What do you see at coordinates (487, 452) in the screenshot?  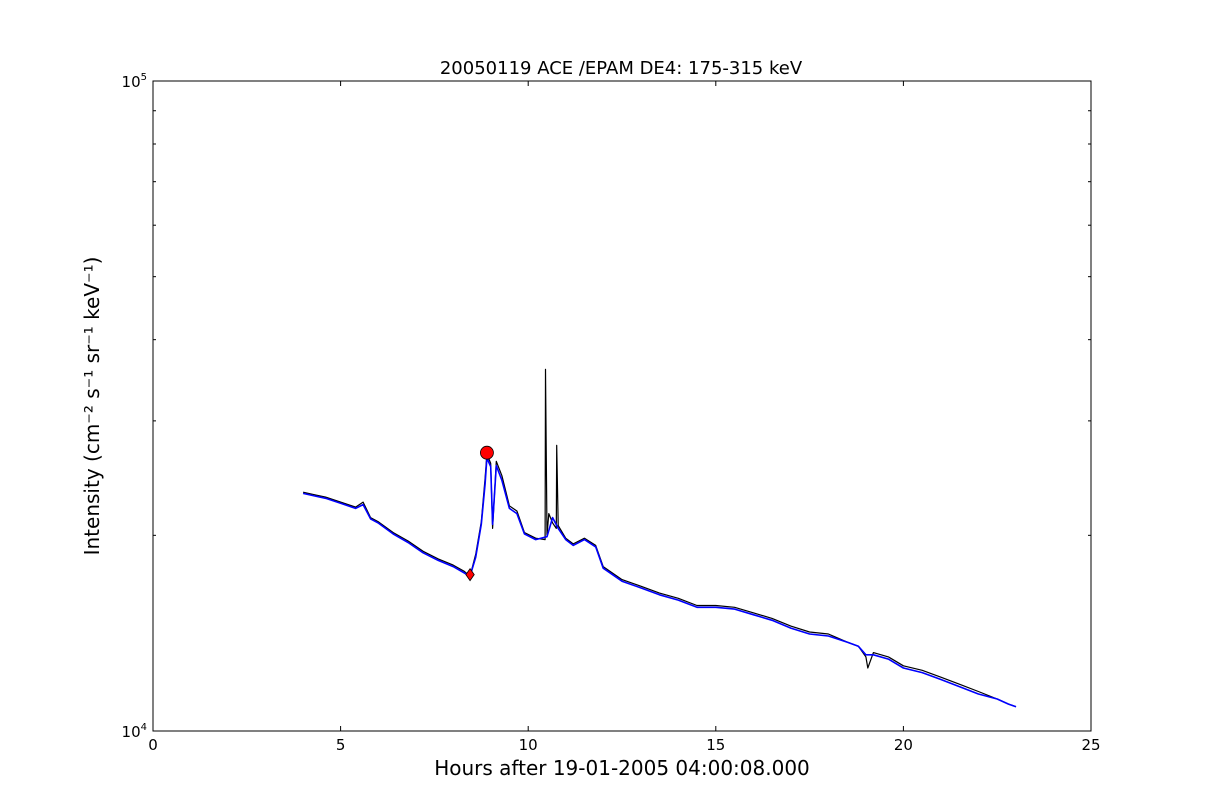 I see `peak-marker` at bounding box center [487, 452].